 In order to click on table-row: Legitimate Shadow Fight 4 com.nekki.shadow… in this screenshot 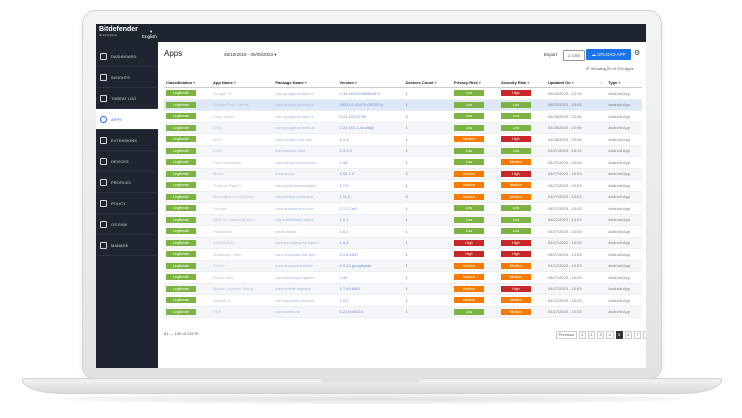, I will do `click(403, 185)`.